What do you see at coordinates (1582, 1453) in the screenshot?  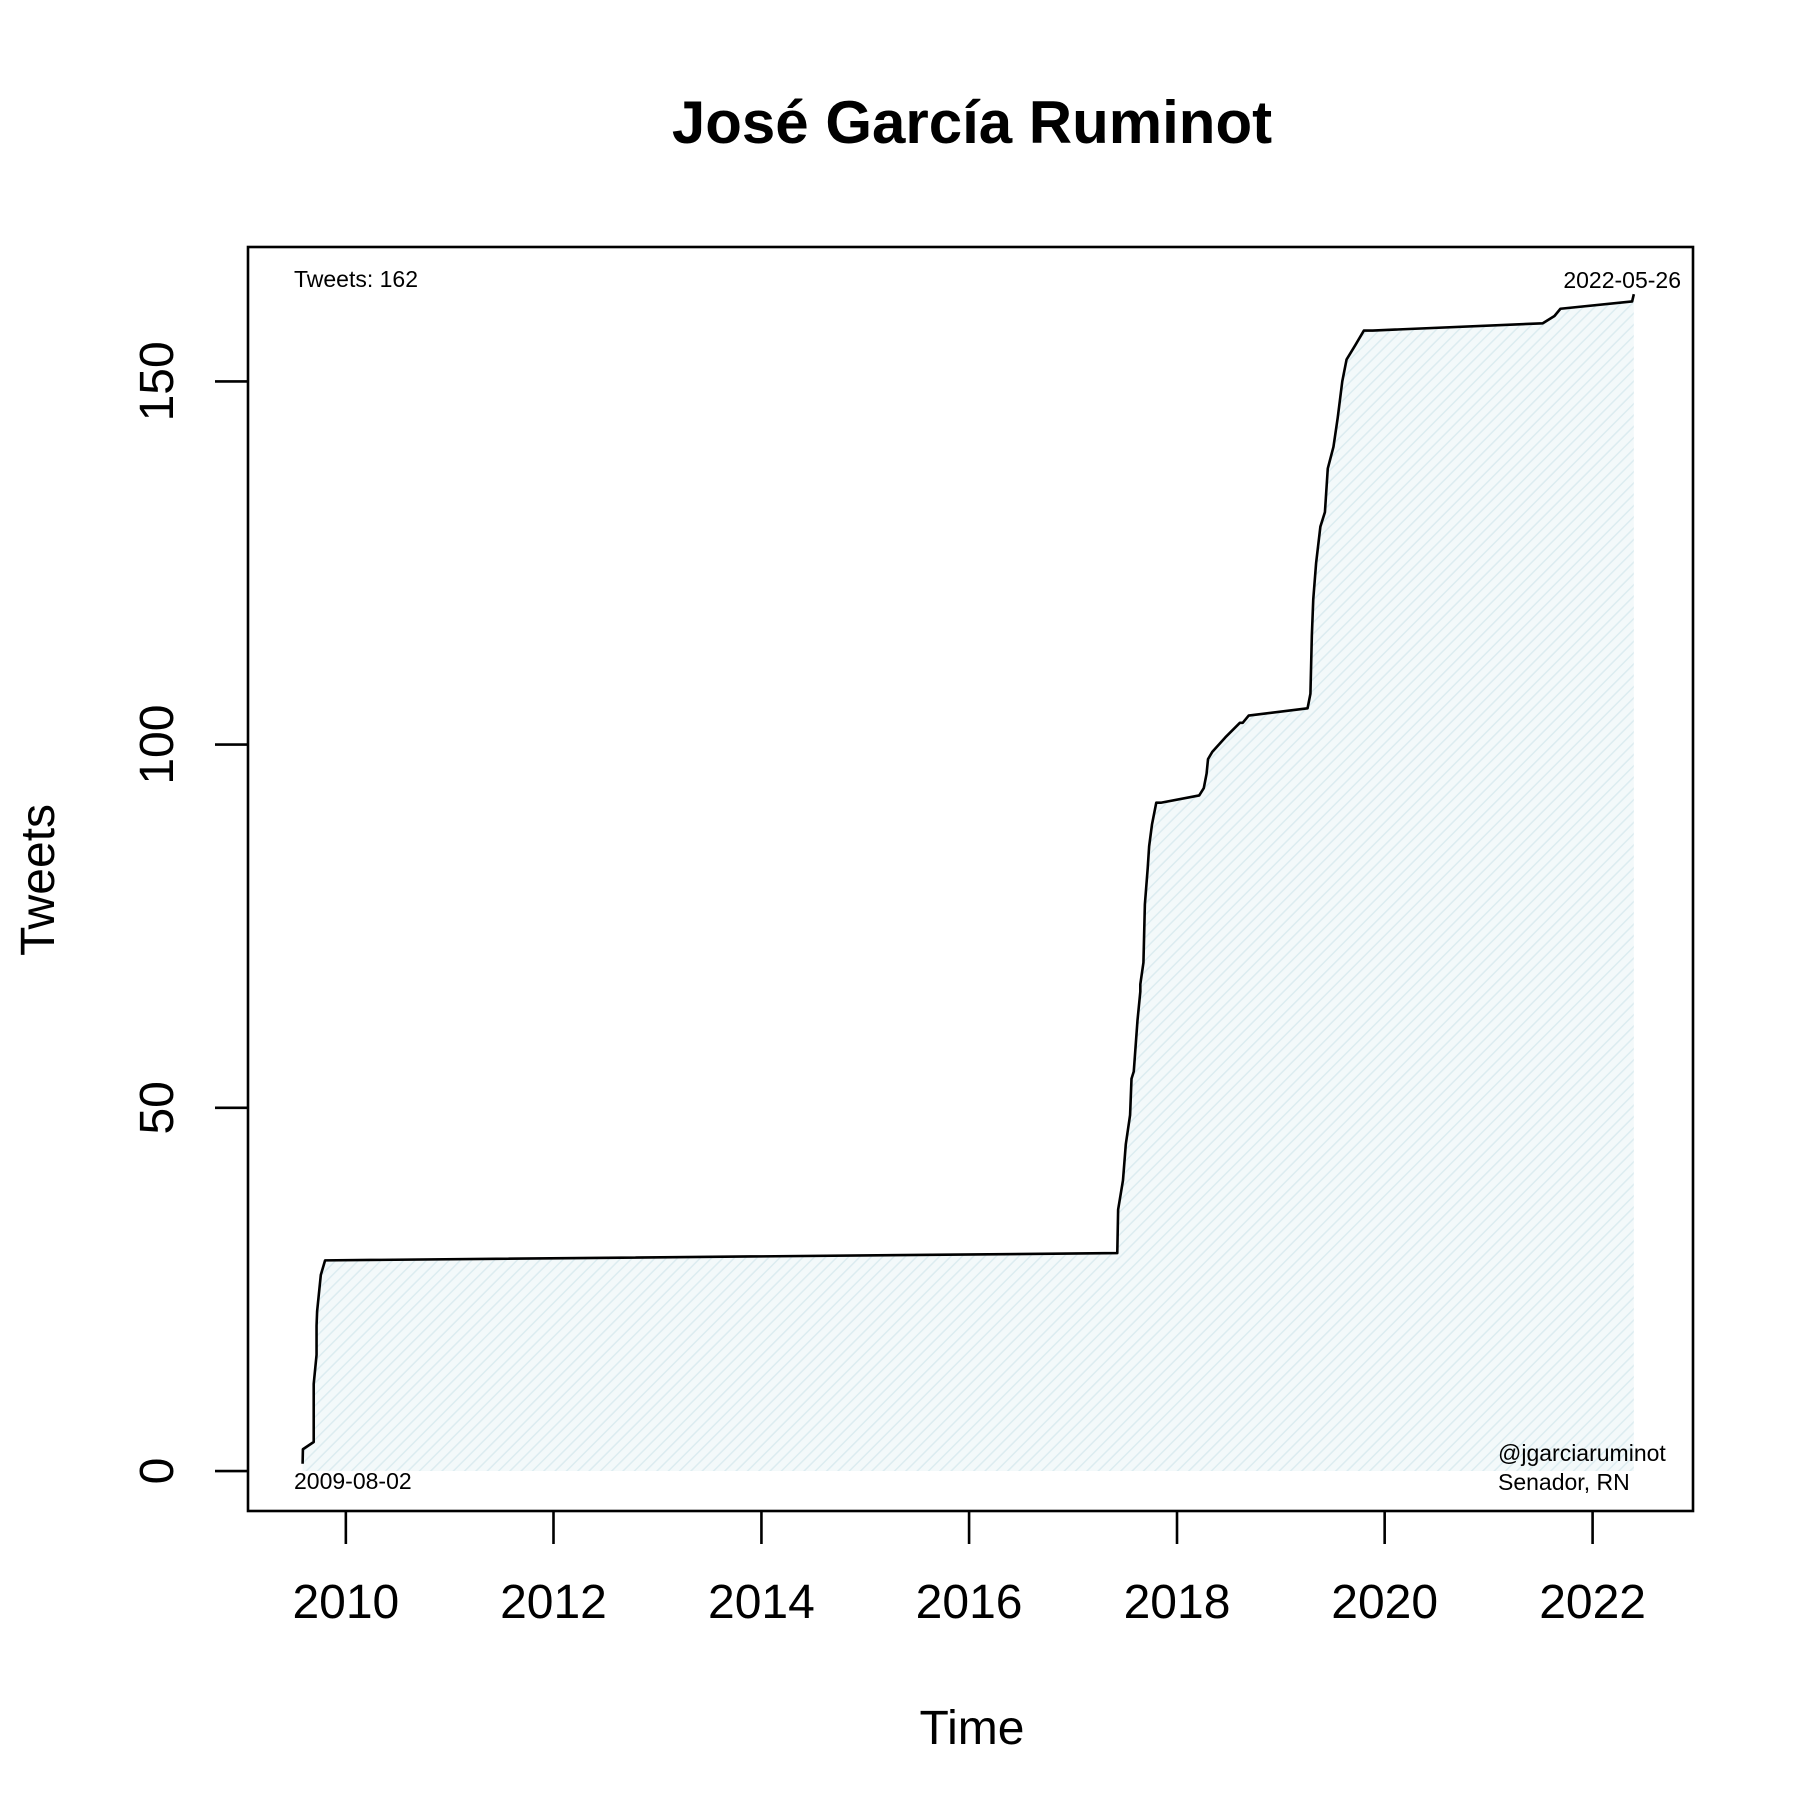 I see `handle-label: @jgarciaruminot` at bounding box center [1582, 1453].